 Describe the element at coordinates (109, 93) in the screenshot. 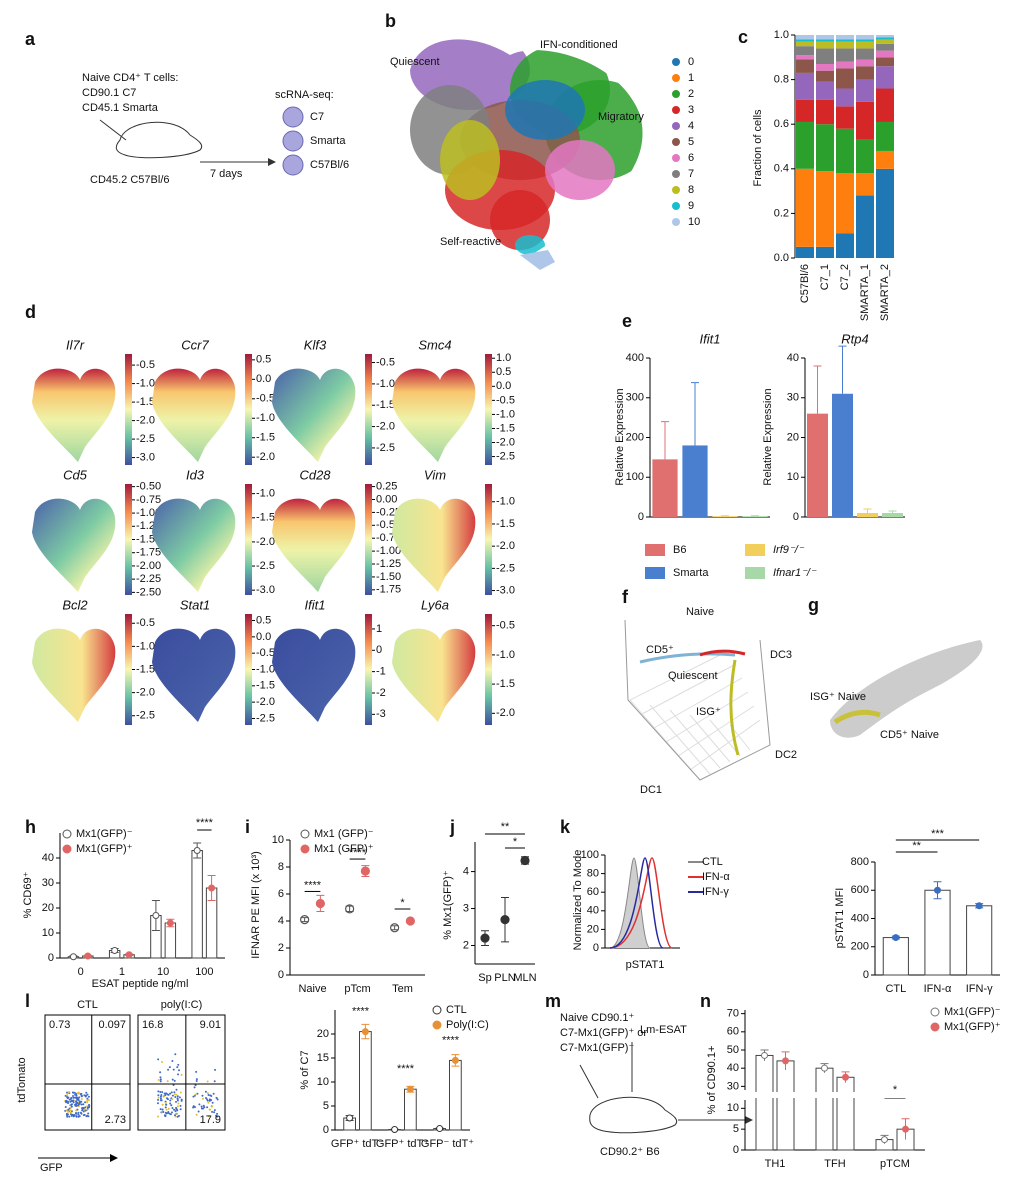

I see `label: CD90.1 C7` at that location.